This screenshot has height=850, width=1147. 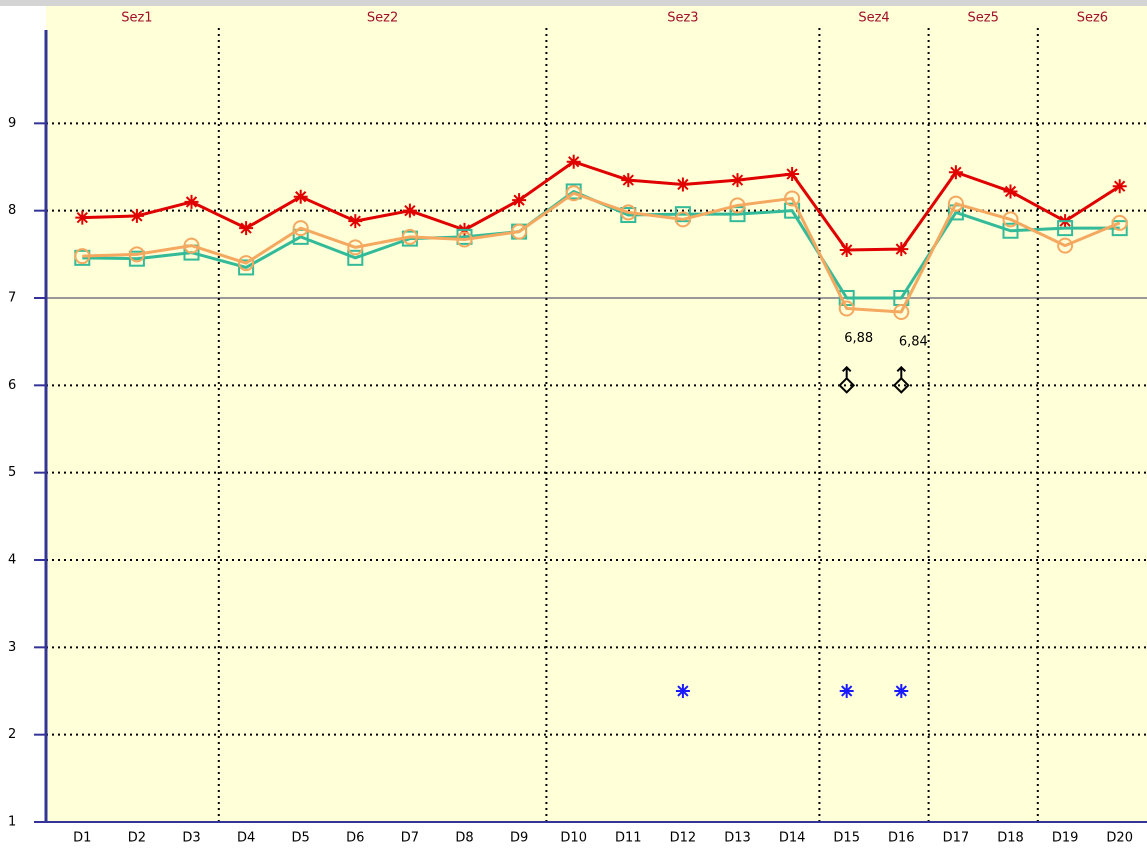 What do you see at coordinates (82, 838) in the screenshot?
I see `x-tick-label: D1` at bounding box center [82, 838].